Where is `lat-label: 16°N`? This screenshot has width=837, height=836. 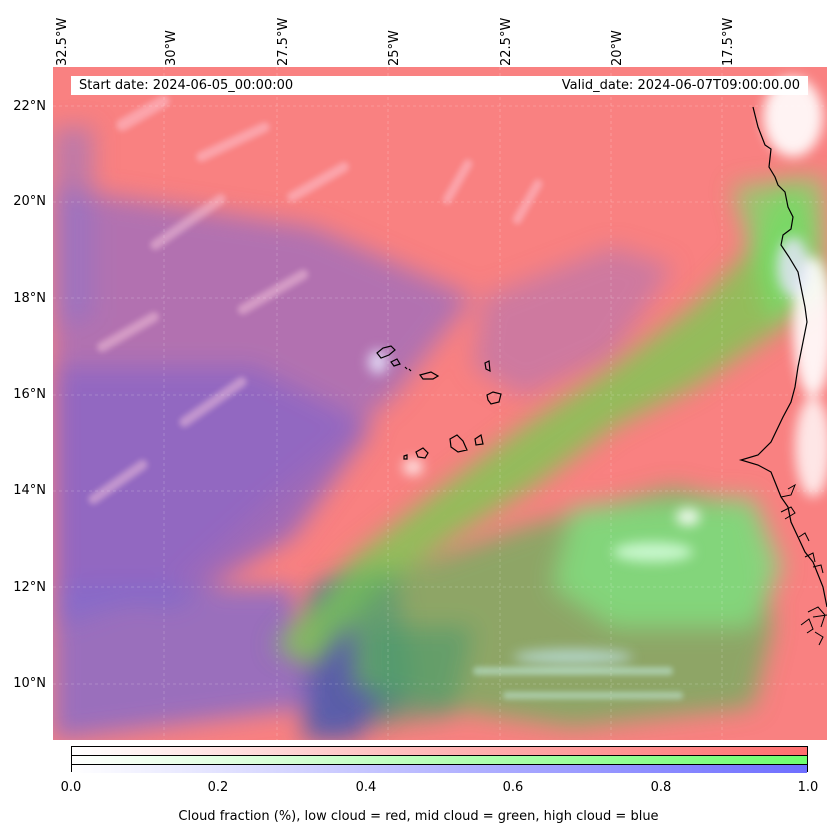
lat-label: 16°N is located at coordinates (29, 394).